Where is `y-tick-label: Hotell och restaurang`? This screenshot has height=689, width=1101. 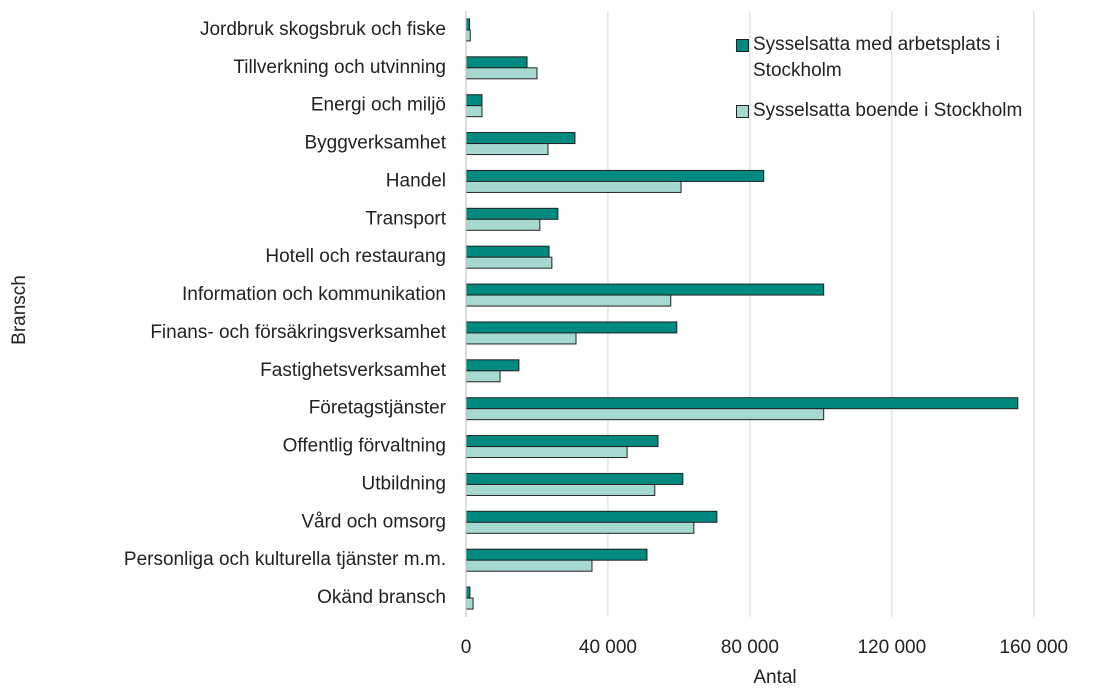 y-tick-label: Hotell och restaurang is located at coordinates (355, 256).